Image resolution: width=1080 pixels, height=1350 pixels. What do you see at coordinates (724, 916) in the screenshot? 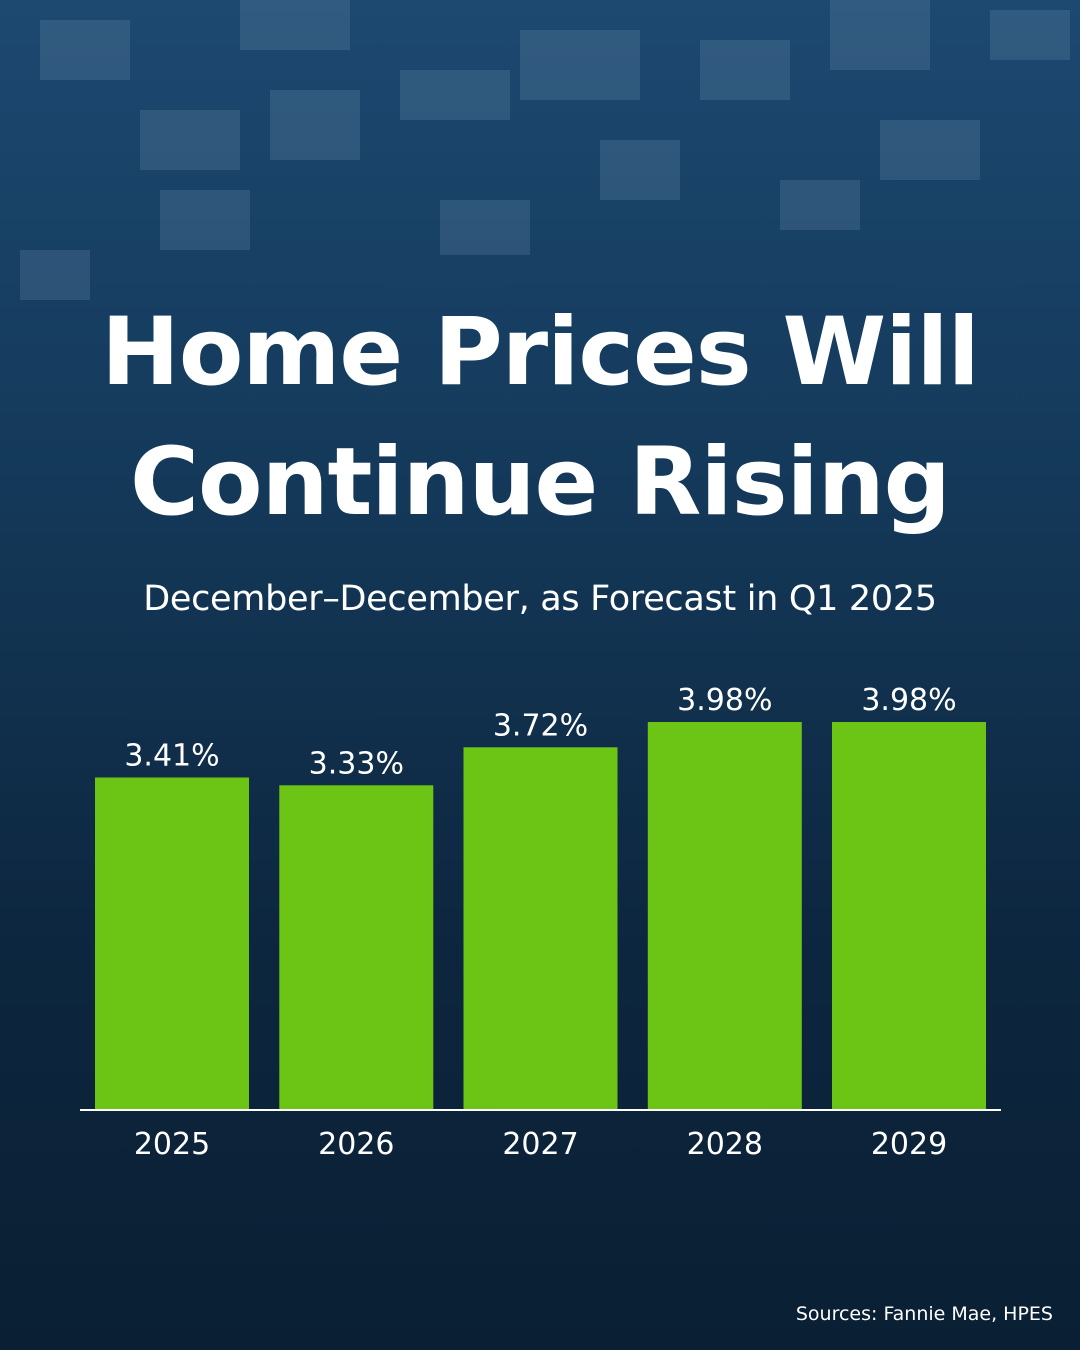
I see `bar-2028` at bounding box center [724, 916].